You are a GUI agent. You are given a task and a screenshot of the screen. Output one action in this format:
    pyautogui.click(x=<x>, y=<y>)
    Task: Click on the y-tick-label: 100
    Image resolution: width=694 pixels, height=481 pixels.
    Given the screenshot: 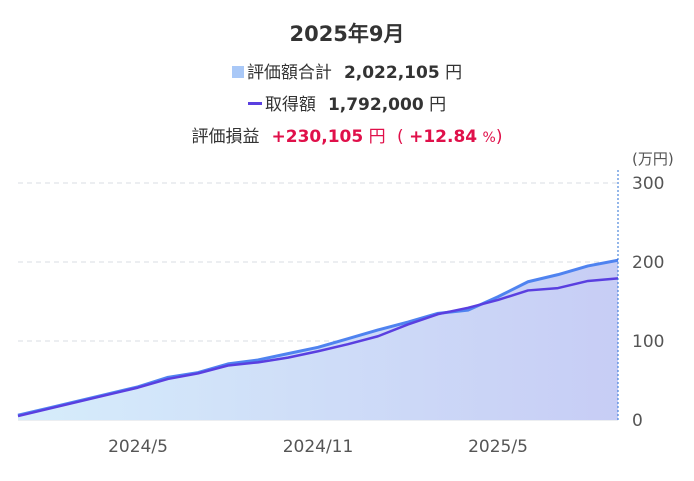 What is the action you would take?
    pyautogui.click(x=648, y=342)
    